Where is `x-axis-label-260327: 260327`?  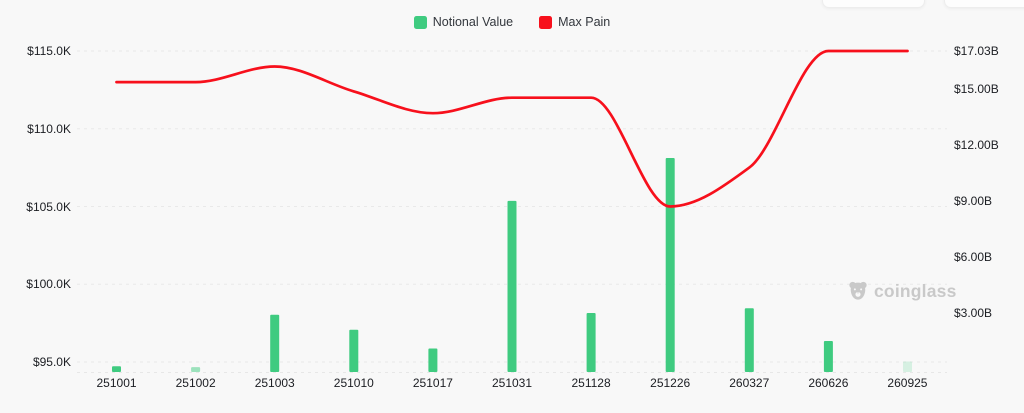
x-axis-label-260327: 260327 is located at coordinates (749, 383).